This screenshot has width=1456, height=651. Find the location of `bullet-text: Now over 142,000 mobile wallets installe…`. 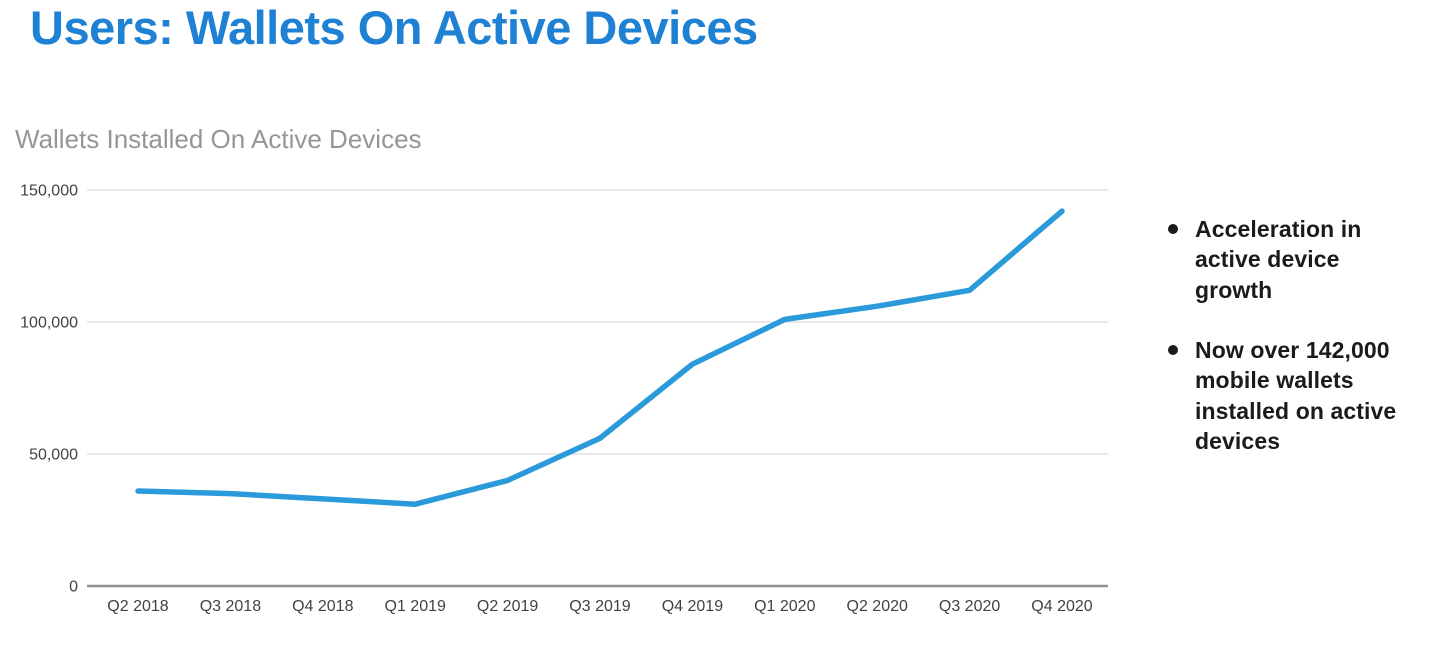

bullet-text: Now over 142,000 mobile wallets installe… is located at coordinates (1296, 396).